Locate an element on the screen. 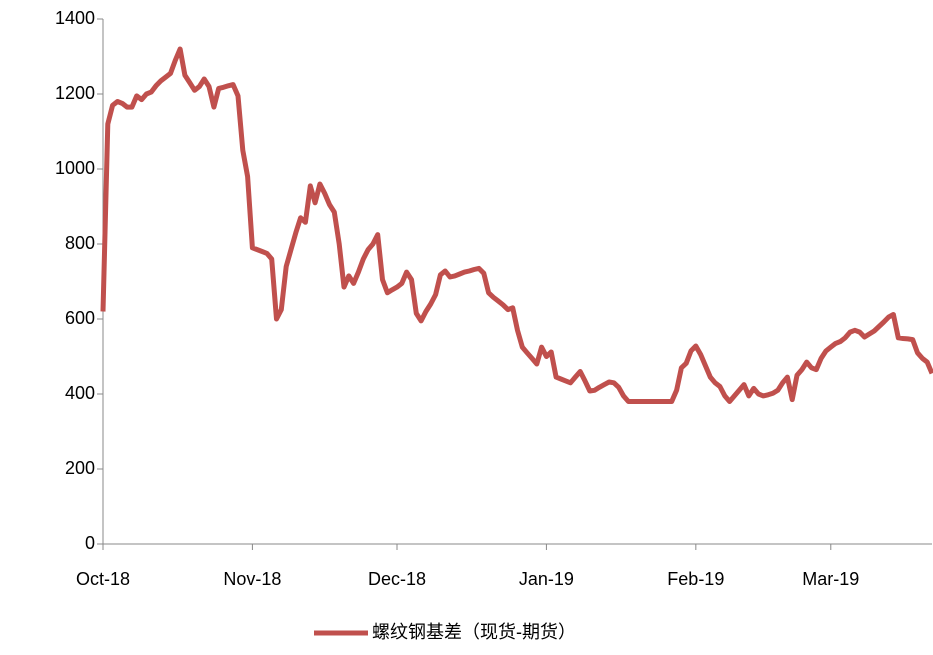 Image resolution: width=933 pixels, height=655 pixels. y-tick-label: 1200 is located at coordinates (75, 93).